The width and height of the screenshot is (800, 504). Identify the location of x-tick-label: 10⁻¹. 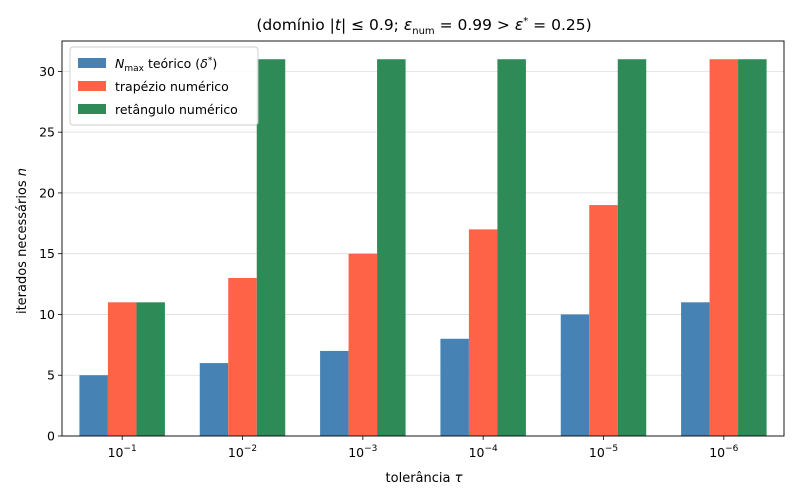
(122, 452).